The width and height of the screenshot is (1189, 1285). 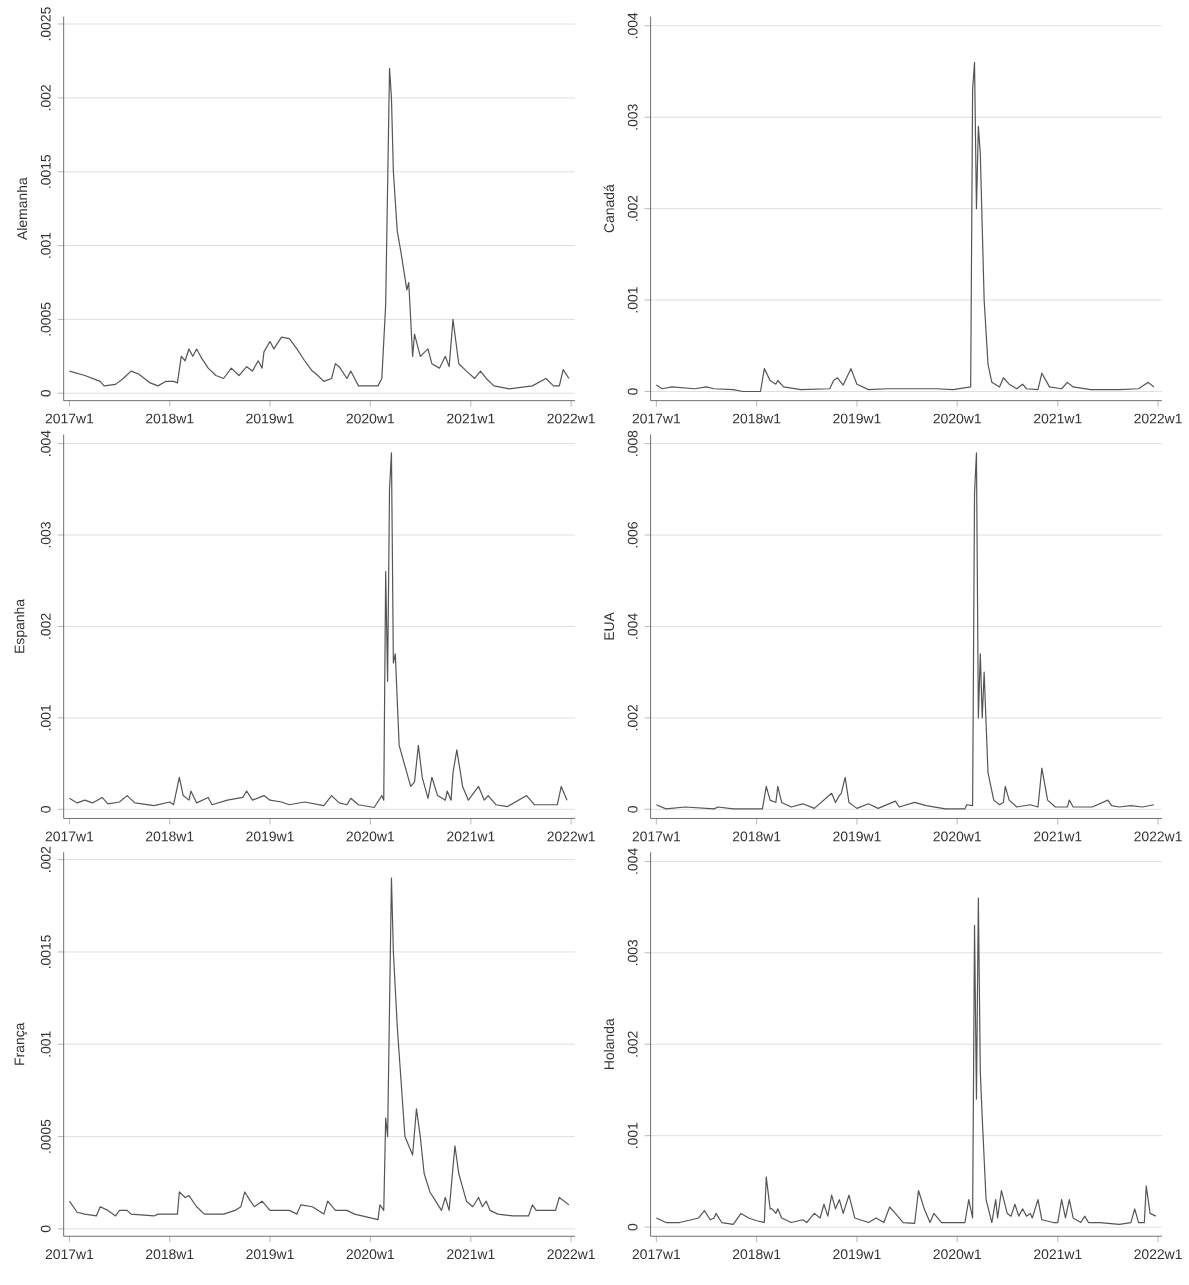 What do you see at coordinates (609, 1044) in the screenshot?
I see `y-axis-title: Holanda` at bounding box center [609, 1044].